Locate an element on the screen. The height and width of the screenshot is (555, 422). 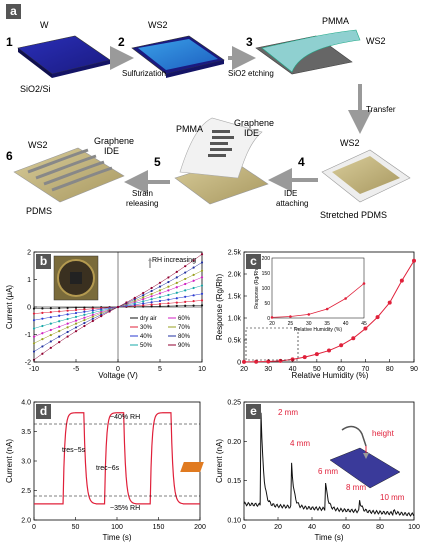
e-xtick-label: 0 is located at coordinates (244, 527).